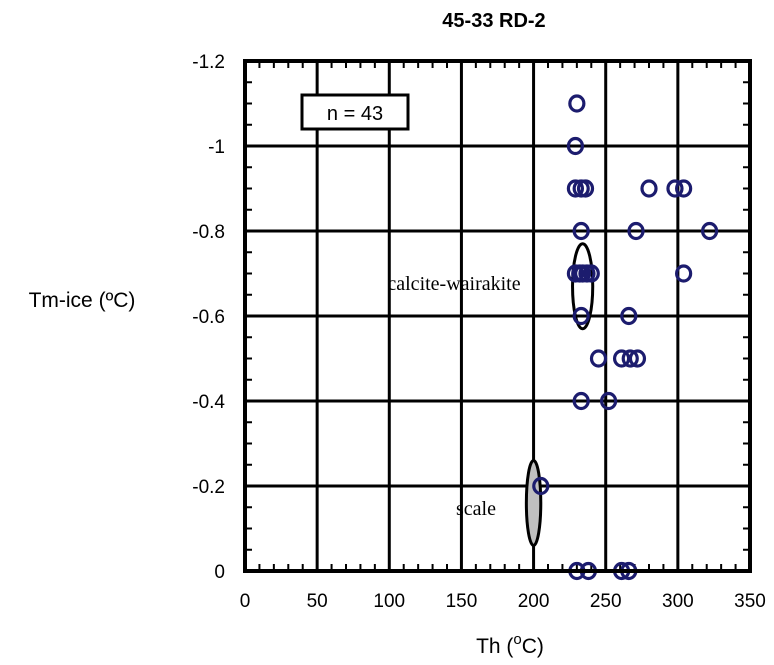  I want to click on y-tick-label: -0.2, so click(208, 487).